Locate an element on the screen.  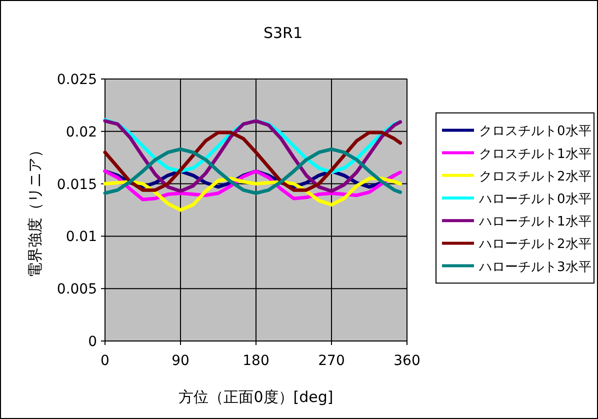
y-tick-label: 0.015 is located at coordinates (76, 184).